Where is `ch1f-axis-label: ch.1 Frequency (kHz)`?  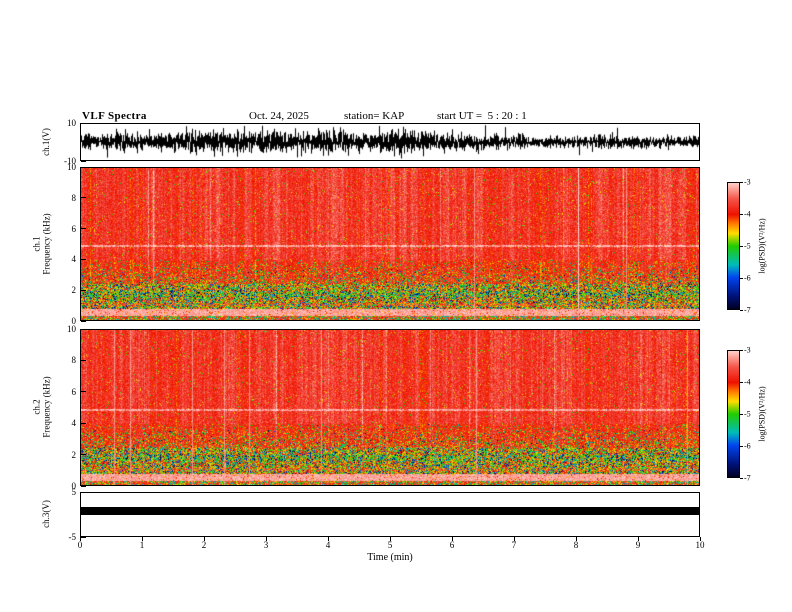
ch1f-axis-label: ch.1 Frequency (kHz) is located at coordinates (42, 243).